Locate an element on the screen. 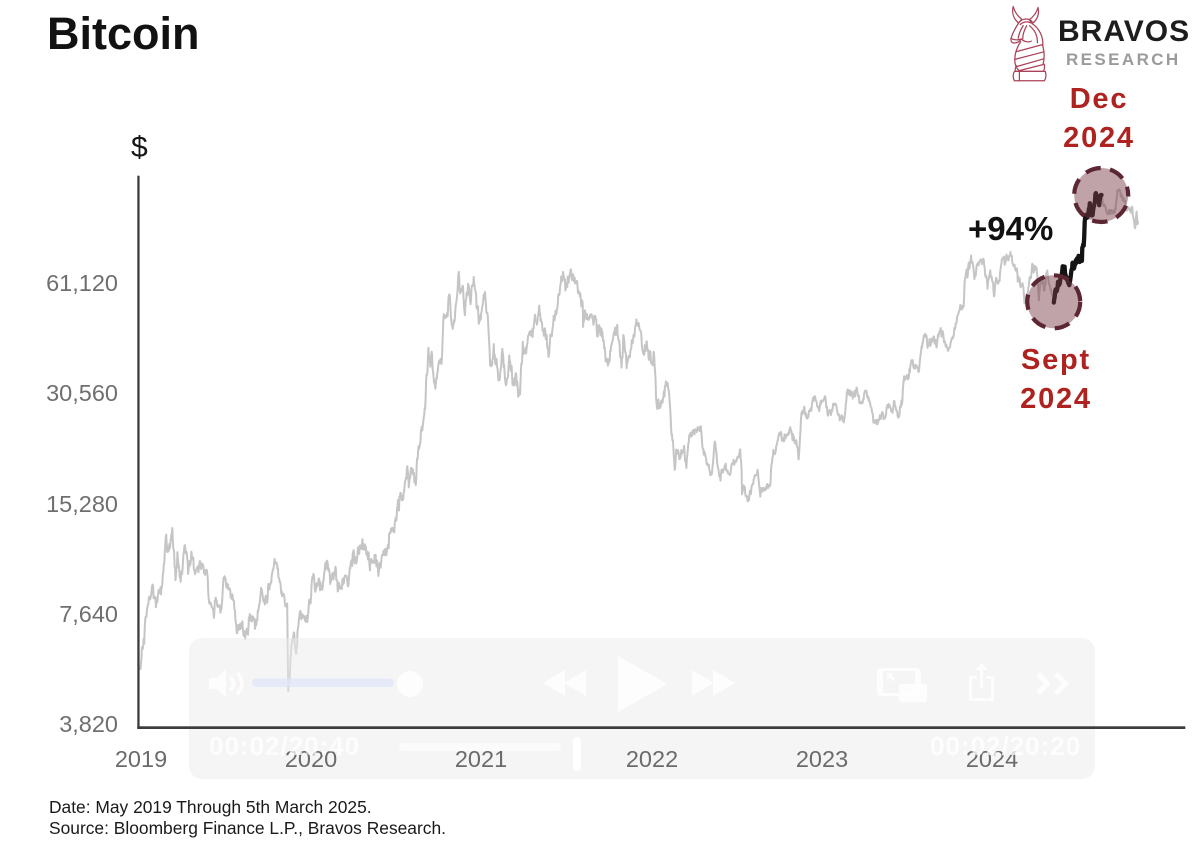 Image resolution: width=1200 pixels, height=854 pixels. svg-text: 00:02/20:40 is located at coordinates (284, 746).